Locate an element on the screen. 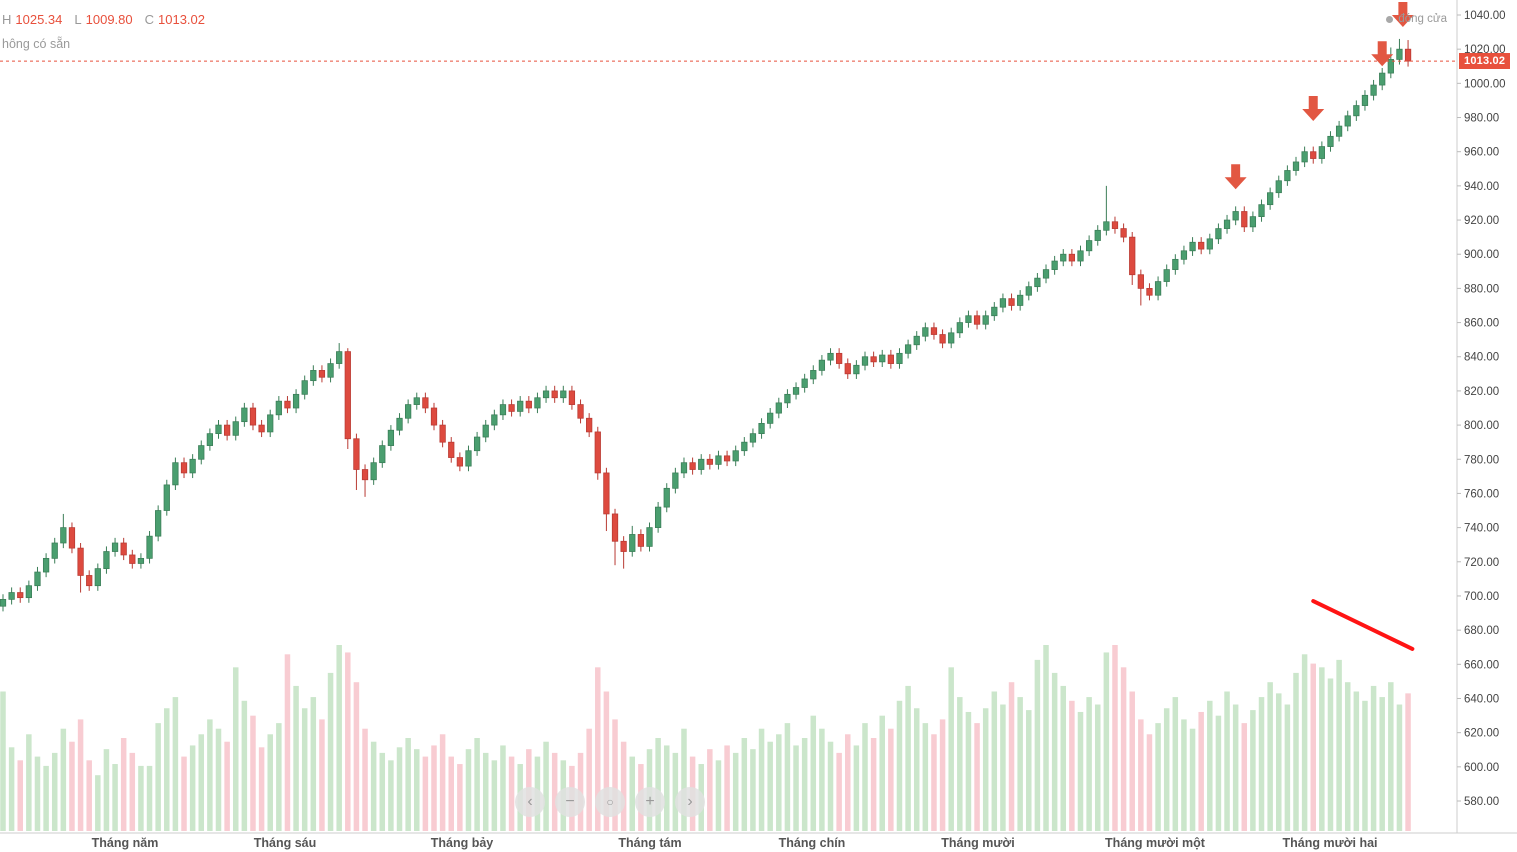 The image size is (1517, 852). trendline-annotation is located at coordinates (1363, 625).